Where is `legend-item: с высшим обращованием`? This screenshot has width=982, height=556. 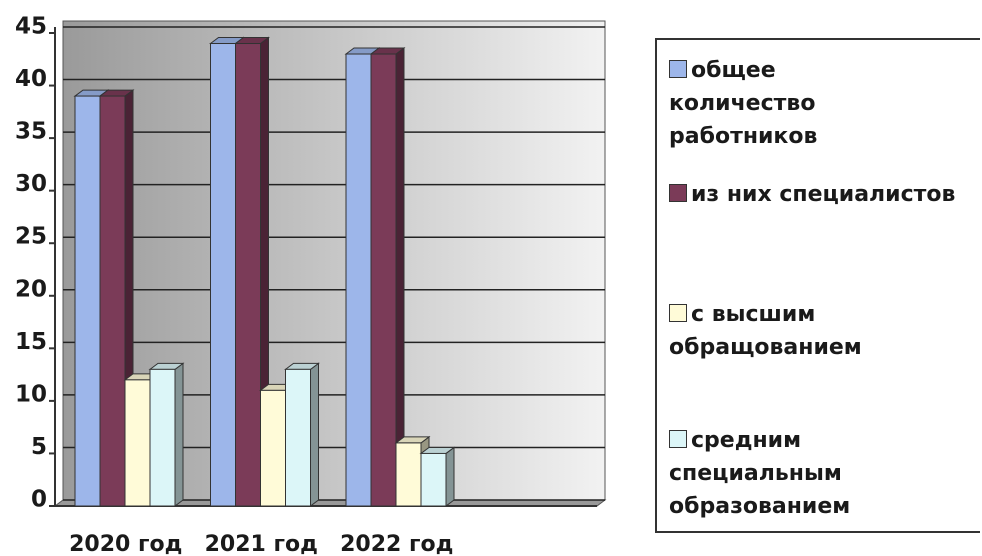 legend-item: с высшим обращованием is located at coordinates (789, 331).